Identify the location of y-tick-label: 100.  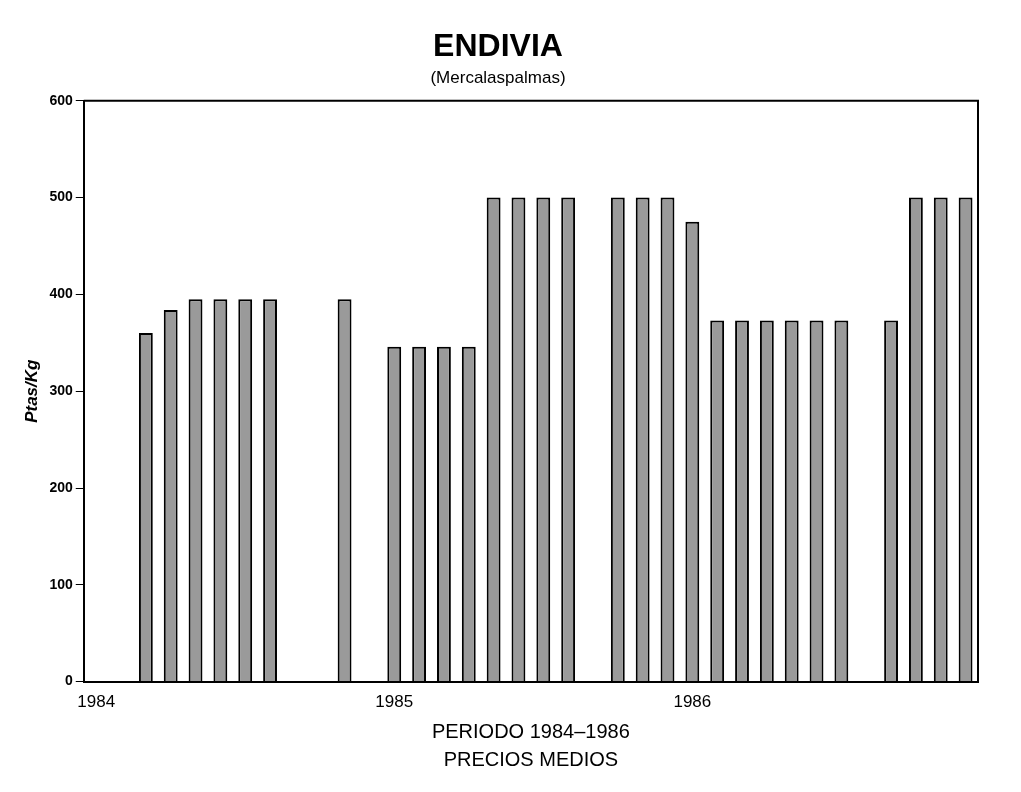
(61, 583).